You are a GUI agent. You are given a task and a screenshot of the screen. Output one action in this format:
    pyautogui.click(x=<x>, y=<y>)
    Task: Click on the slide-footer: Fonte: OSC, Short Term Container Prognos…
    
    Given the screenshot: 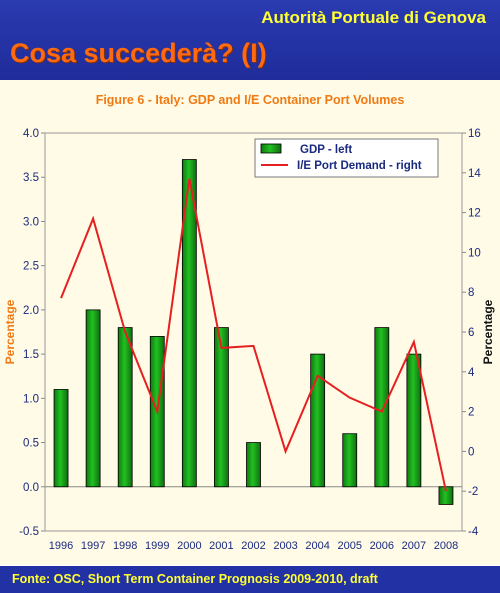 What is the action you would take?
    pyautogui.click(x=250, y=579)
    